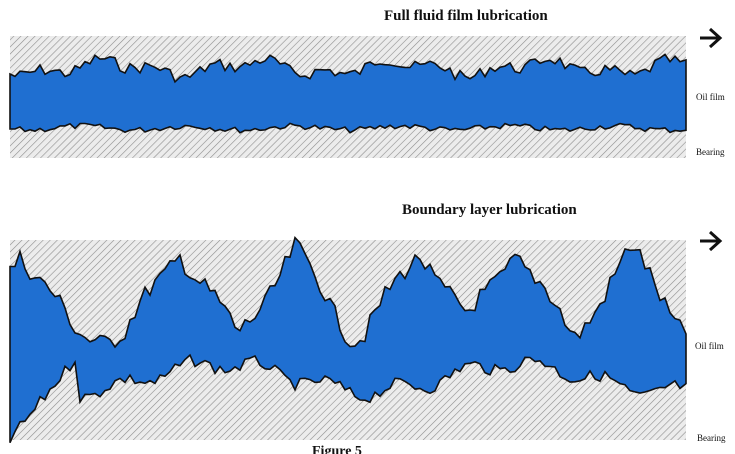  What do you see at coordinates (337, 449) in the screenshot?
I see `figure-caption: Figure 5` at bounding box center [337, 449].